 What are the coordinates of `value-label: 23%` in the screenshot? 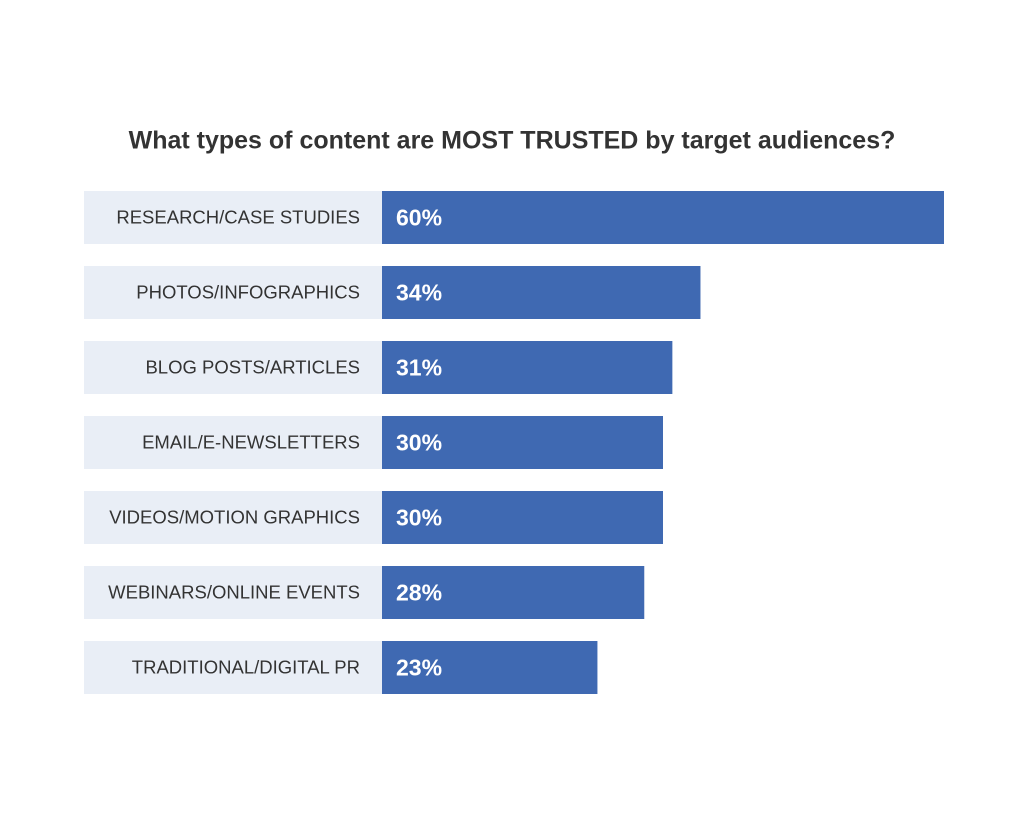 It's located at (419, 668).